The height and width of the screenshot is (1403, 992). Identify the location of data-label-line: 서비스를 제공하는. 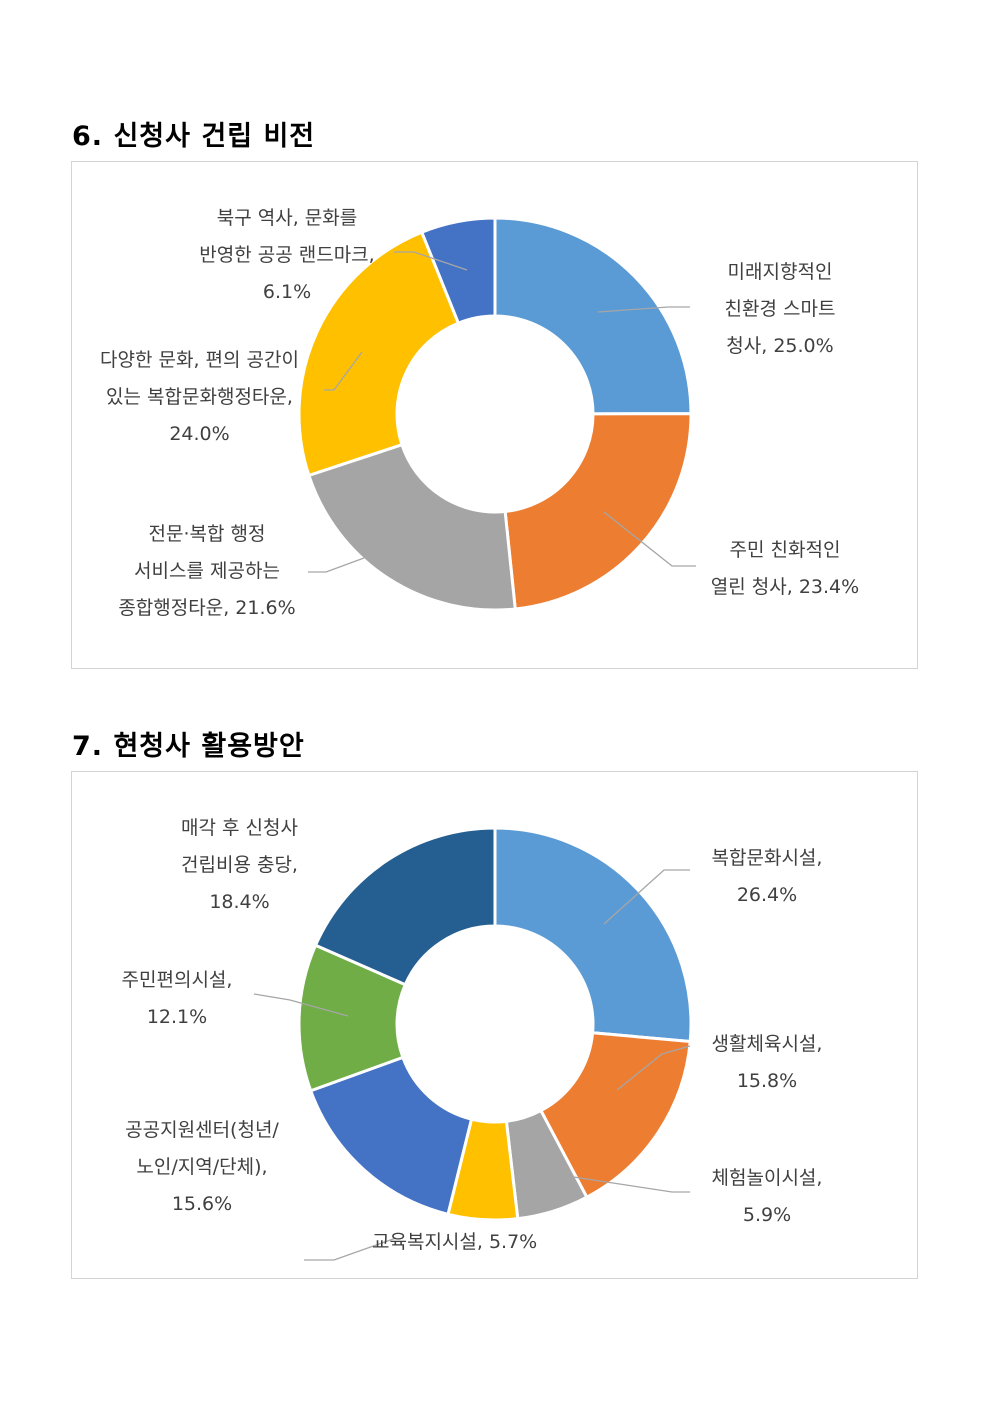
(207, 571).